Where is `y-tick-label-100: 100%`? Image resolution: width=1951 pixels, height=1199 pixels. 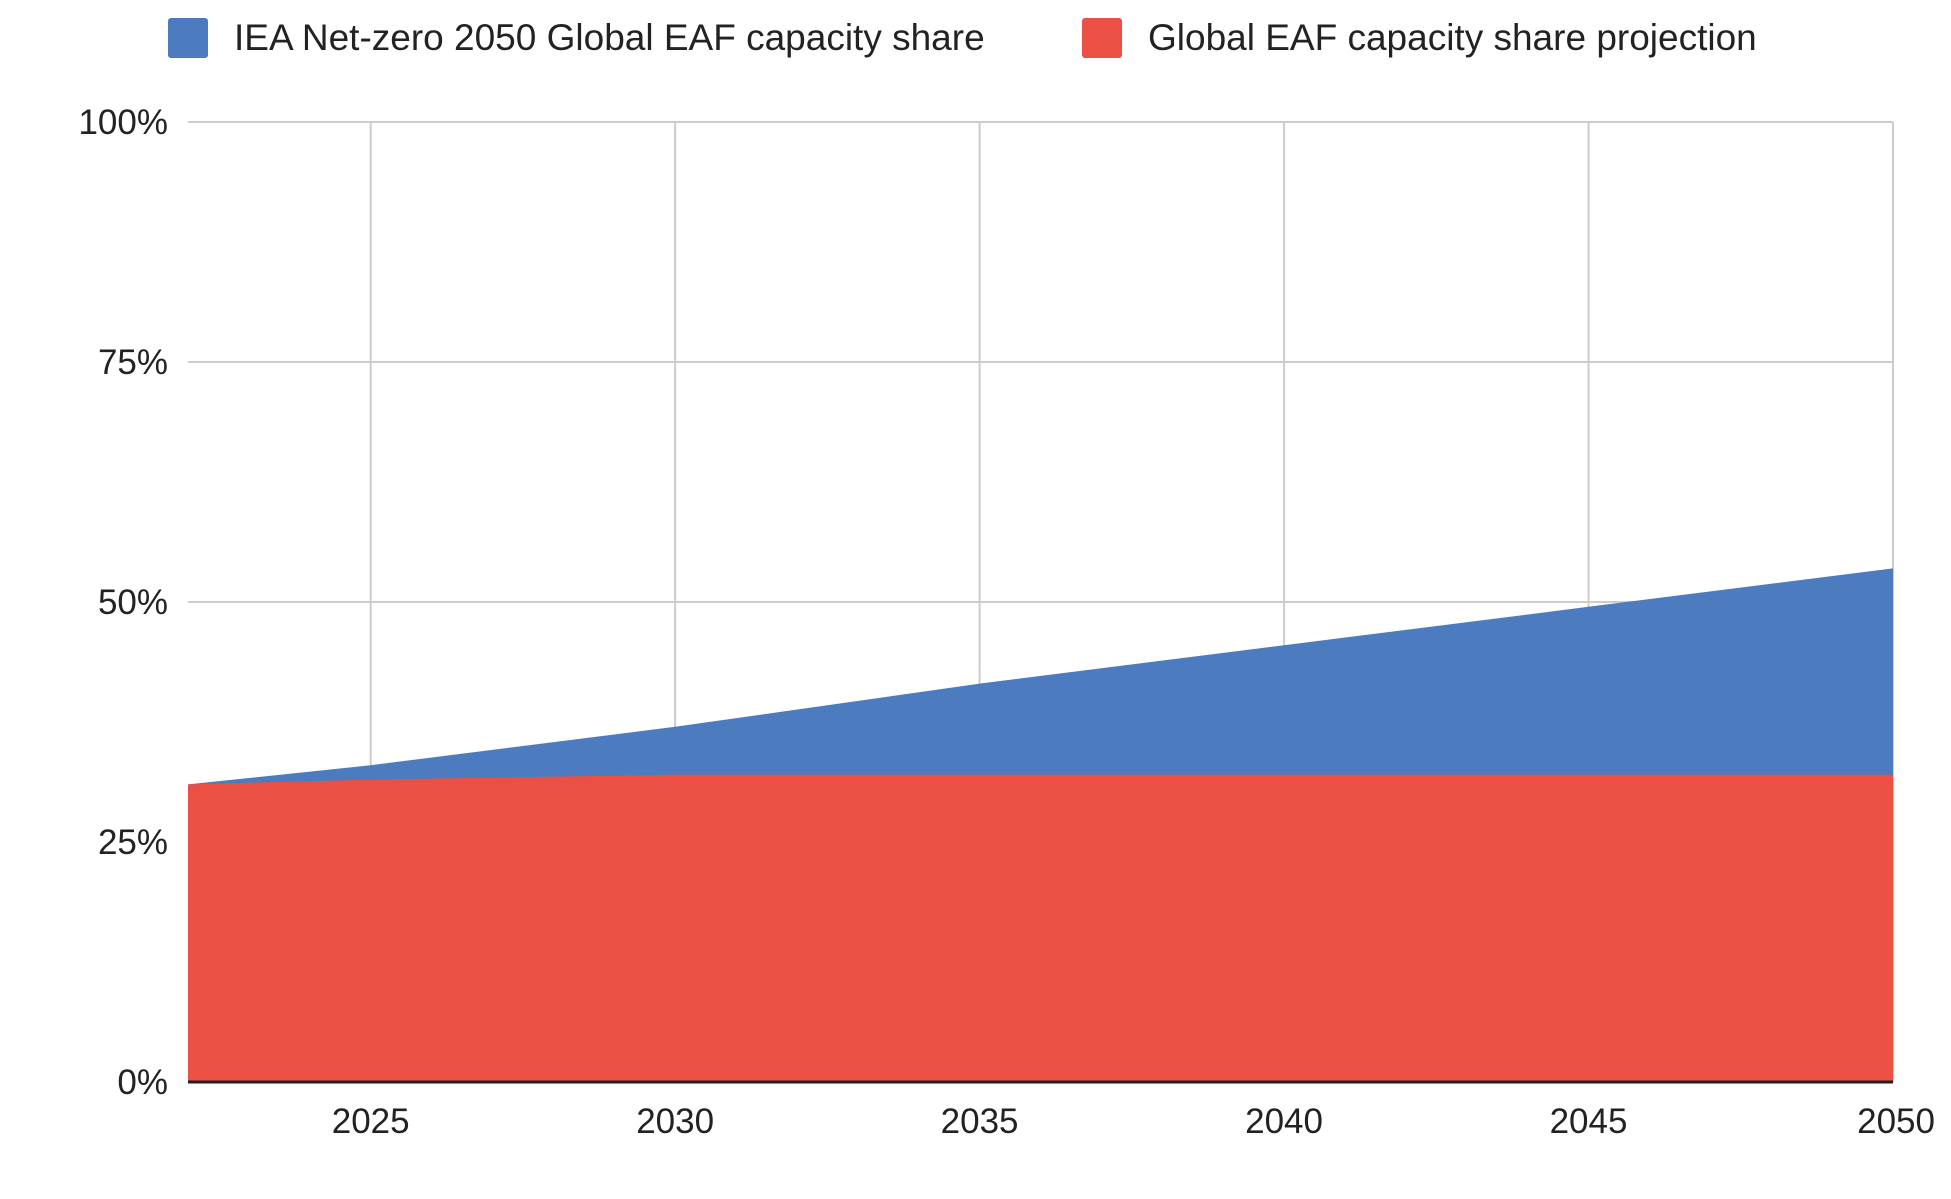 y-tick-label-100: 100% is located at coordinates (123, 122).